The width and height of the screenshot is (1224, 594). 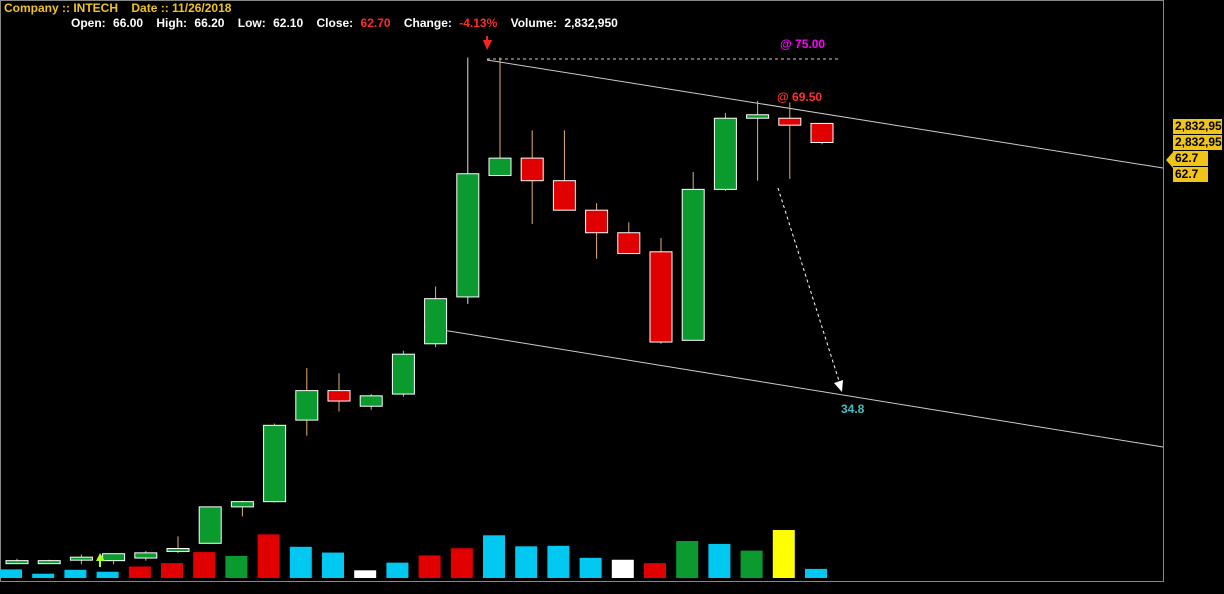 I want to click on up-arrow-stem, so click(x=100, y=563).